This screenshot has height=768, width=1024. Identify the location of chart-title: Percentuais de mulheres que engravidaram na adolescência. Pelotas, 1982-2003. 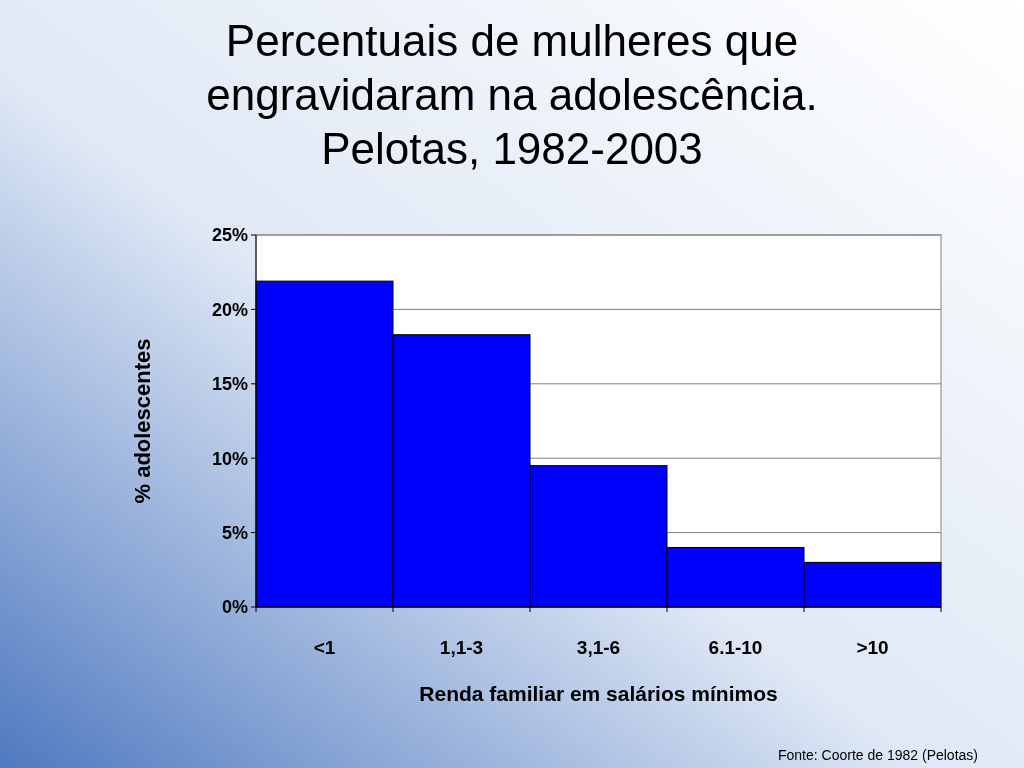
(512, 94).